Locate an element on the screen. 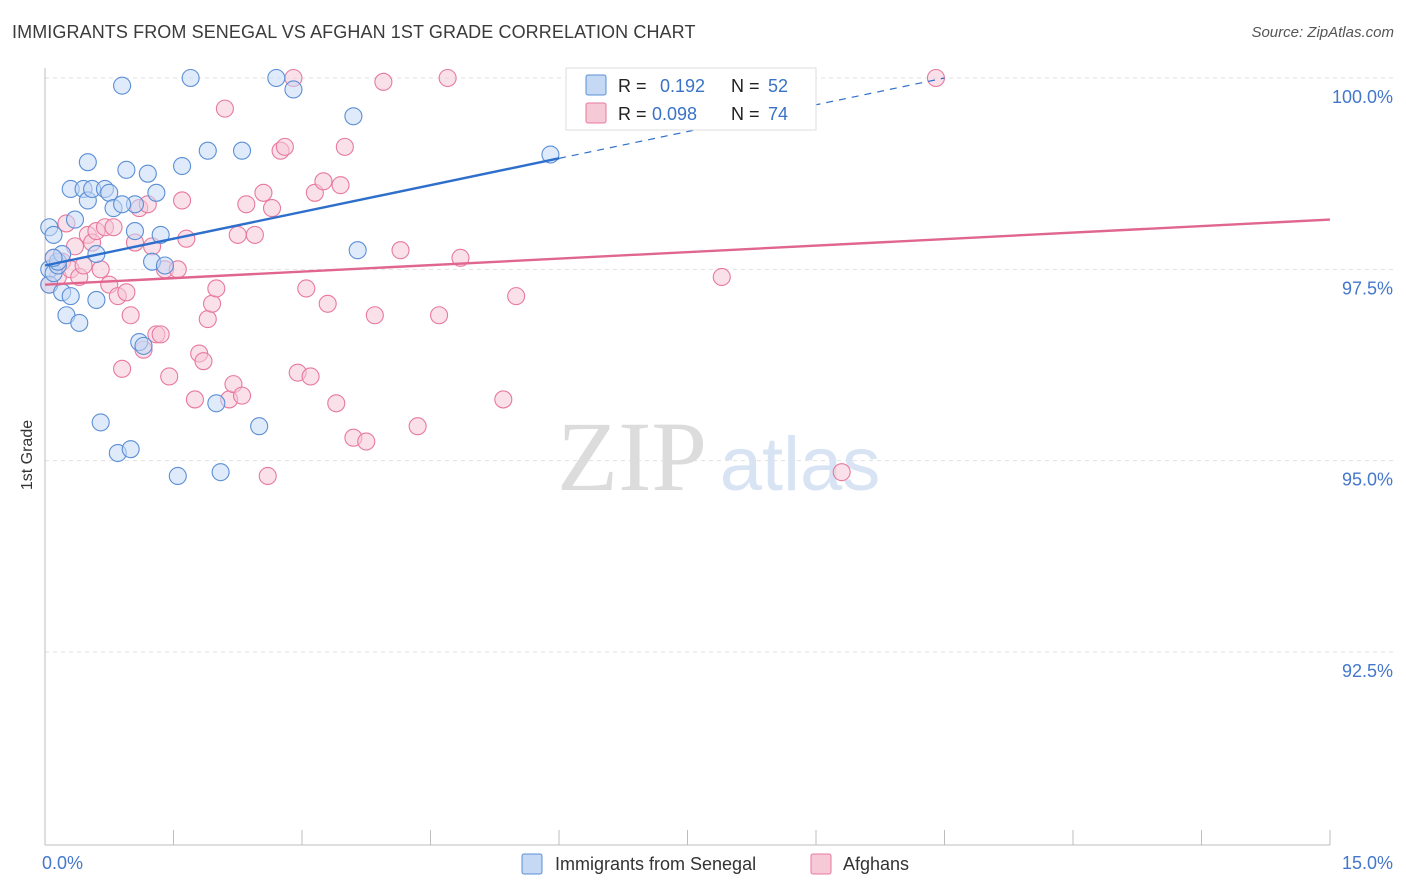 The image size is (1406, 892). legend-r-label-1: R = is located at coordinates (632, 86).